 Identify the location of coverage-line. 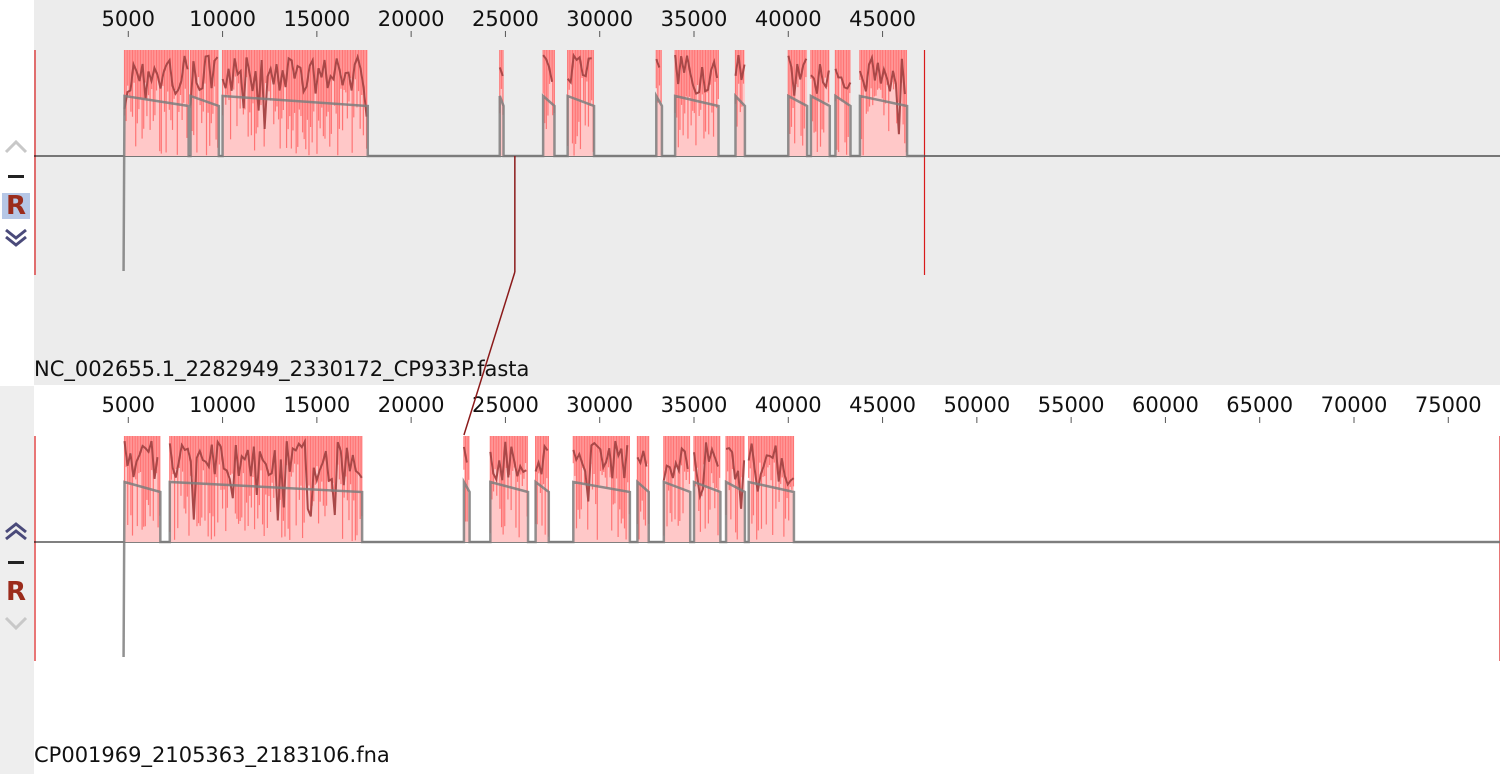
(523, 181).